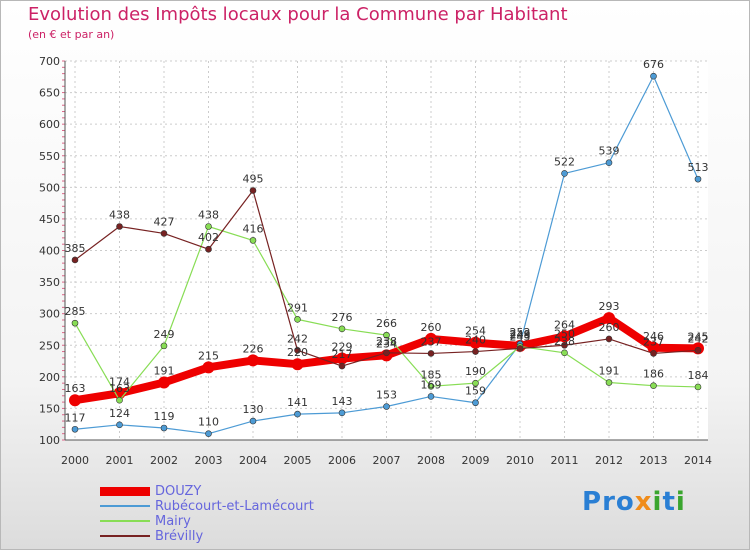 The height and width of the screenshot is (550, 750). What do you see at coordinates (609, 460) in the screenshot?
I see `x-tick-label: 2012` at bounding box center [609, 460].